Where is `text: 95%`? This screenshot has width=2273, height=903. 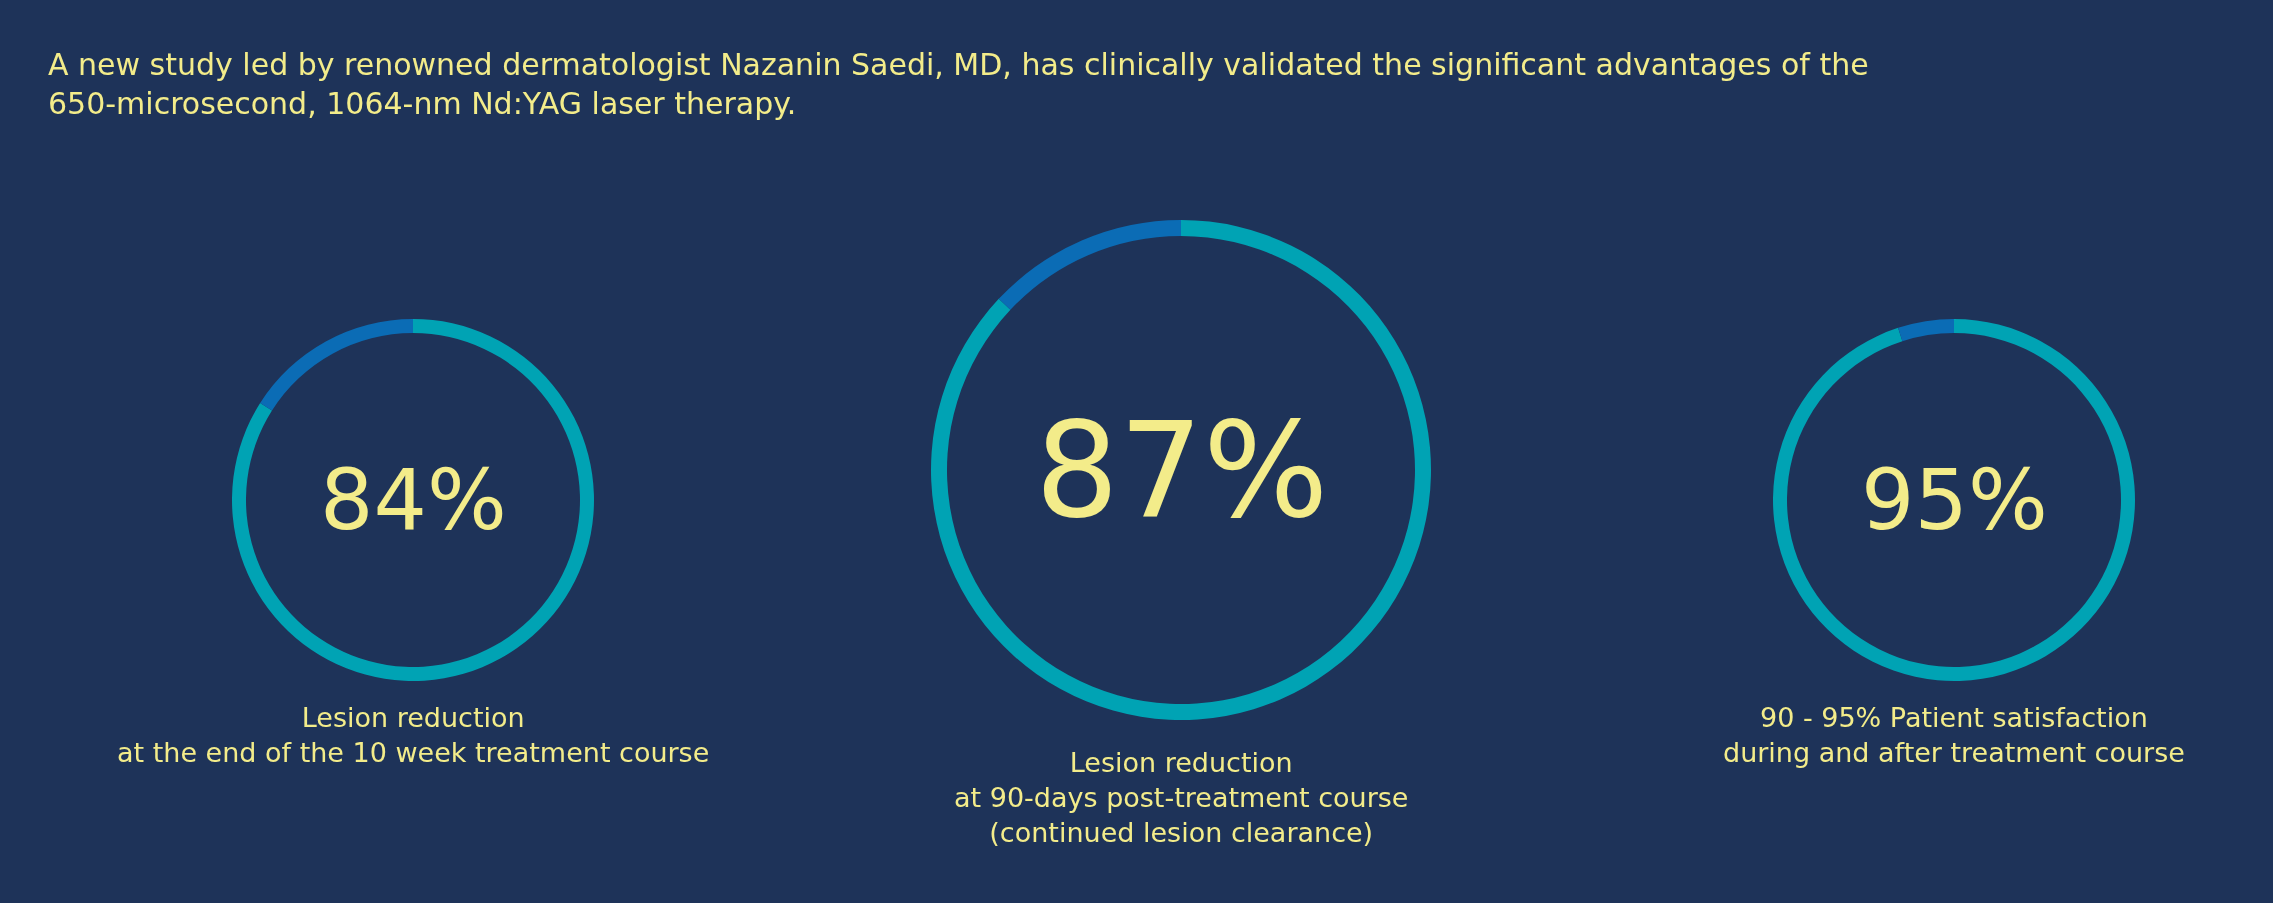
text: 95% is located at coordinates (1954, 500).